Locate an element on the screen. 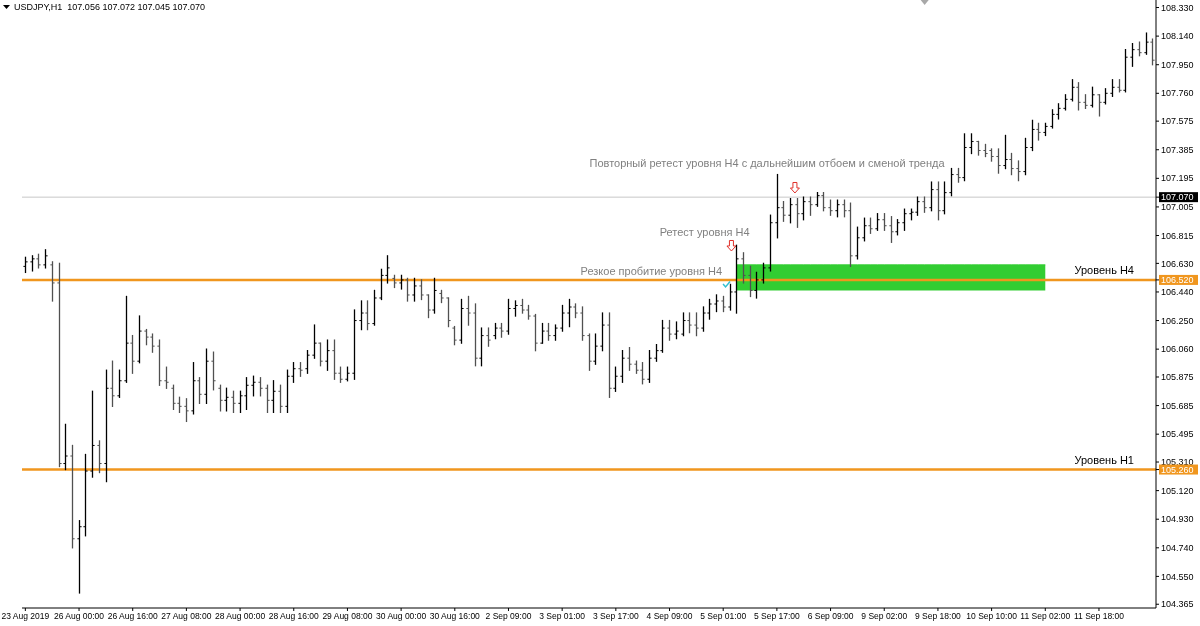 This screenshot has width=1200, height=626. chart-title: USDJPY,H1 107.056 107.072 107.045 107.070 is located at coordinates (109, 7).